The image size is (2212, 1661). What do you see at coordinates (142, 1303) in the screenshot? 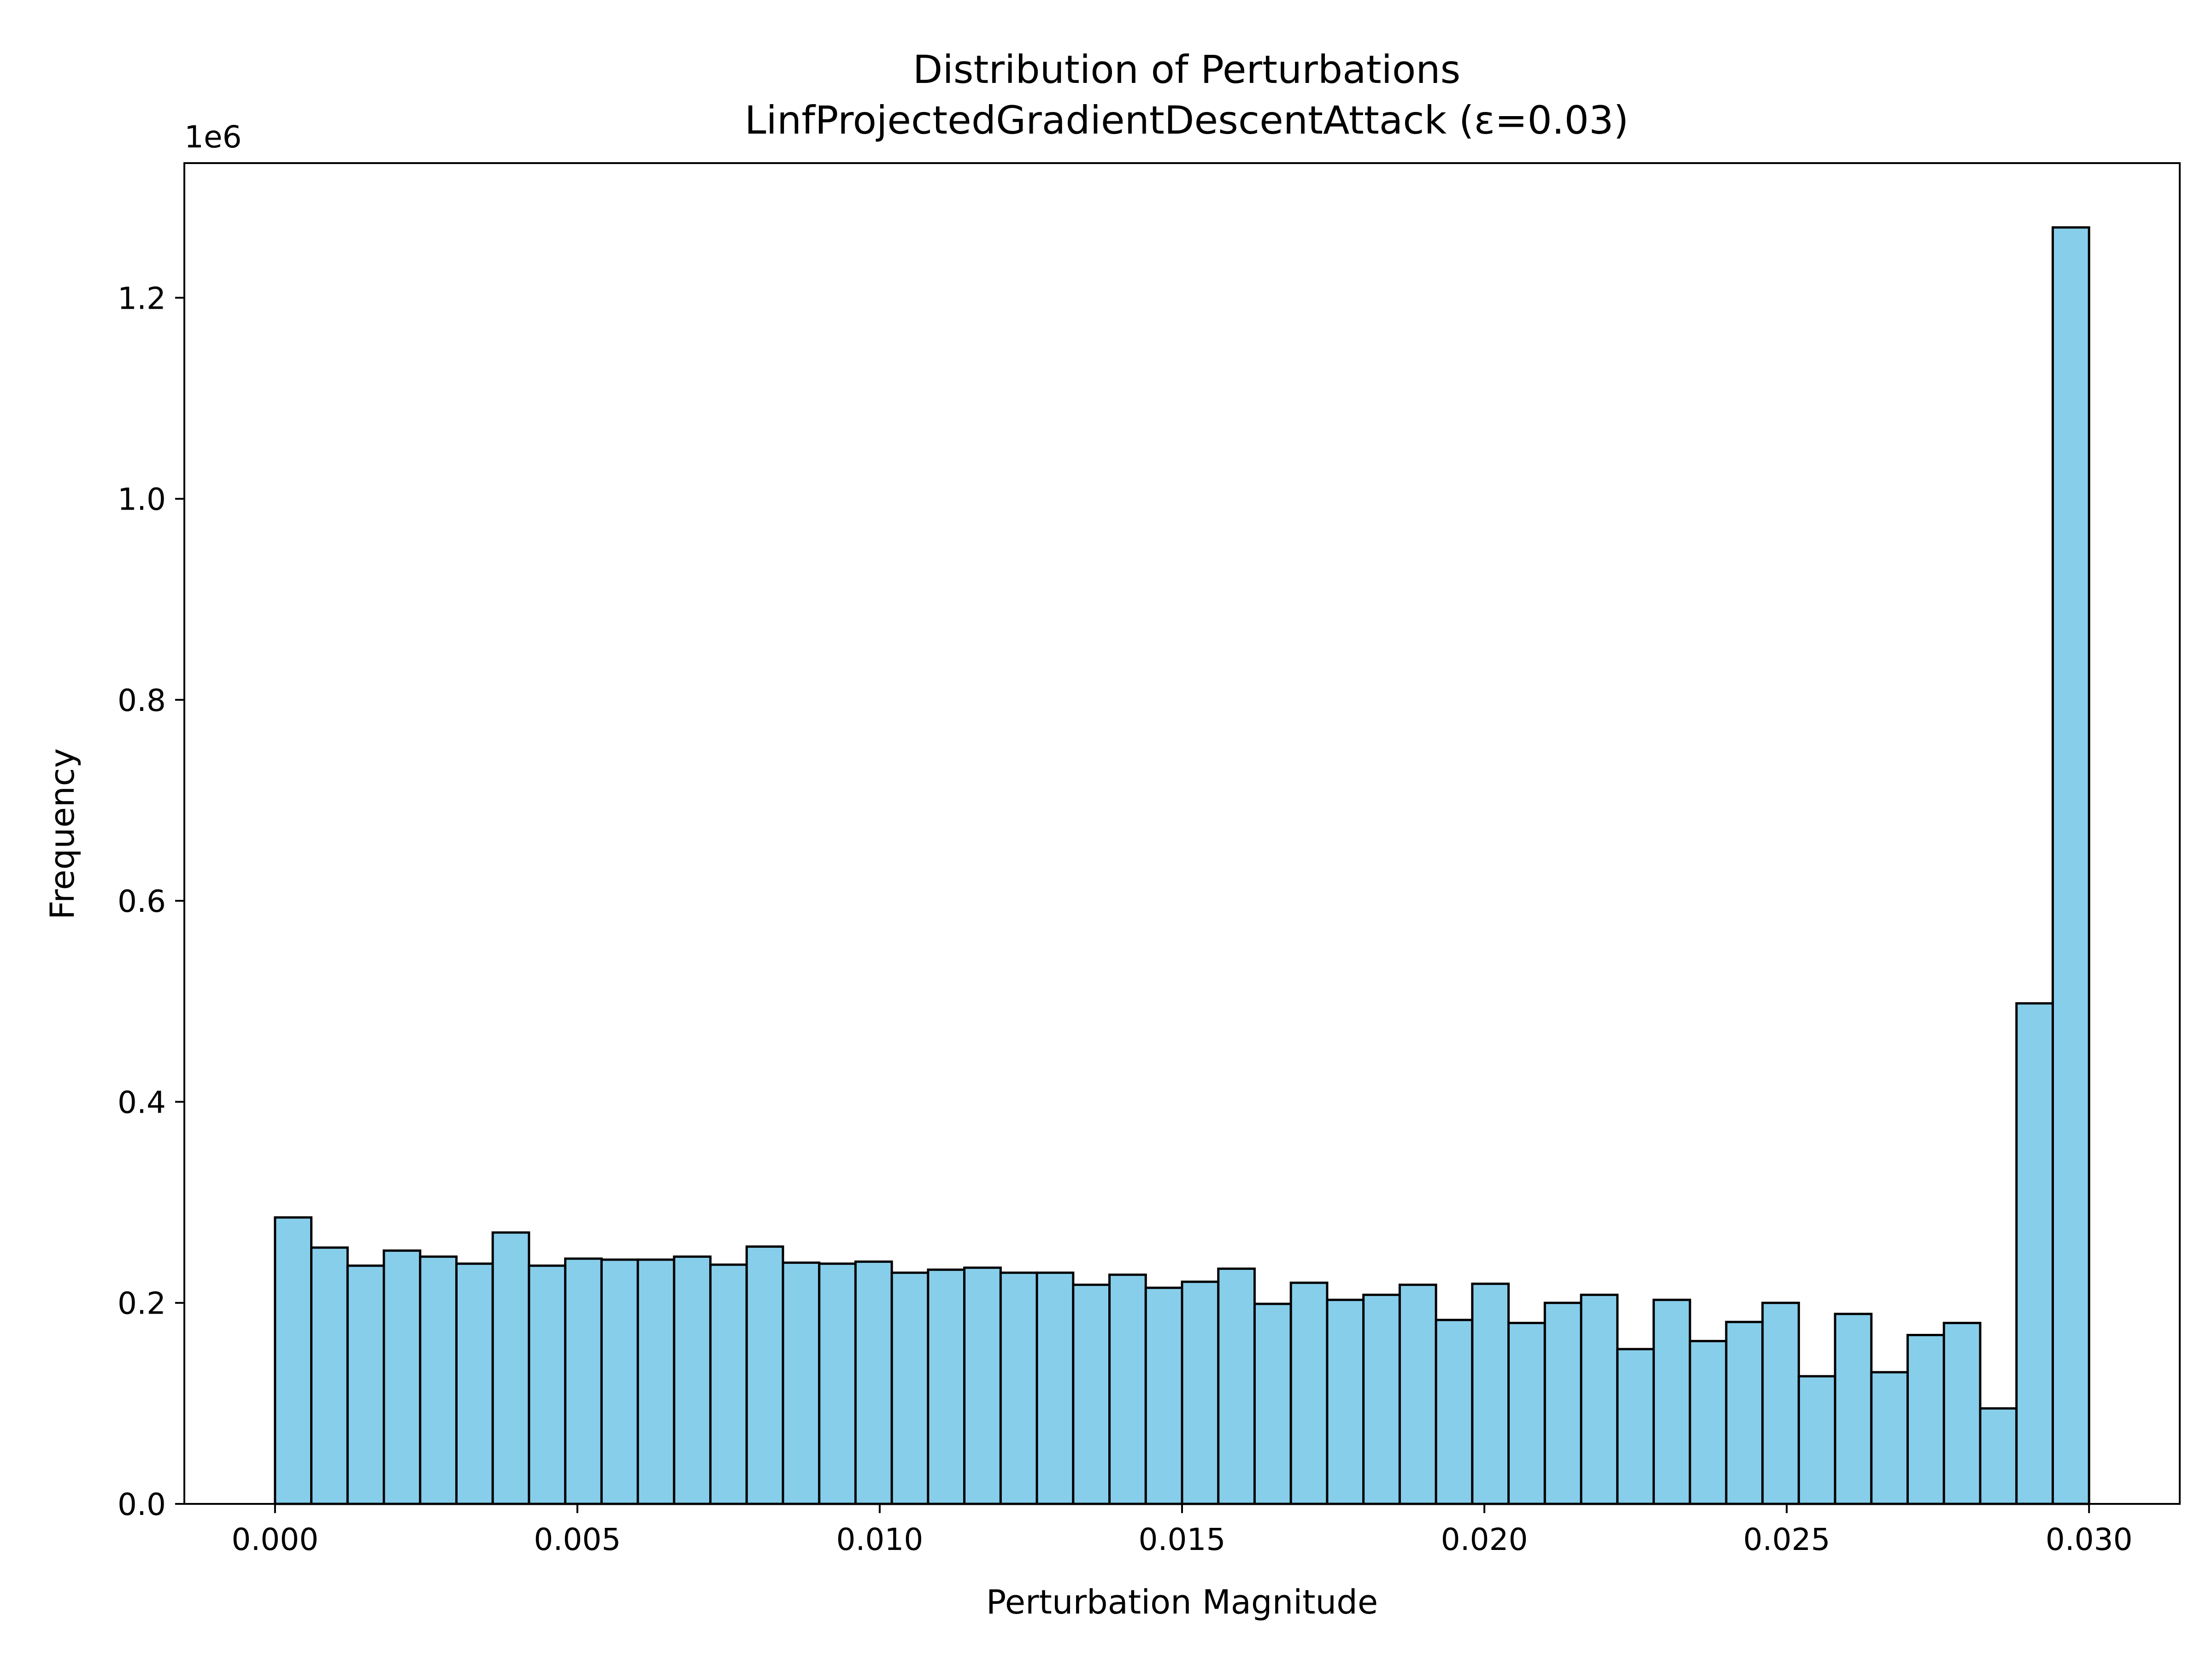
I see `y-tick-label: 0.2` at bounding box center [142, 1303].